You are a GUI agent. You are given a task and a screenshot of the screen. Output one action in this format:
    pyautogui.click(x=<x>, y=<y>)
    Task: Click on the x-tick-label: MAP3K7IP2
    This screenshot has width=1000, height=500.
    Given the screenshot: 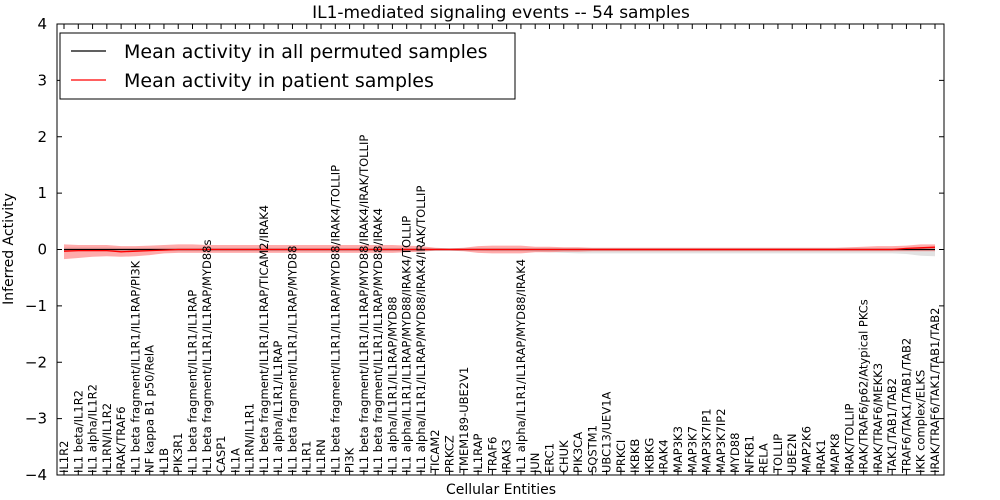 What is the action you would take?
    pyautogui.click(x=721, y=440)
    